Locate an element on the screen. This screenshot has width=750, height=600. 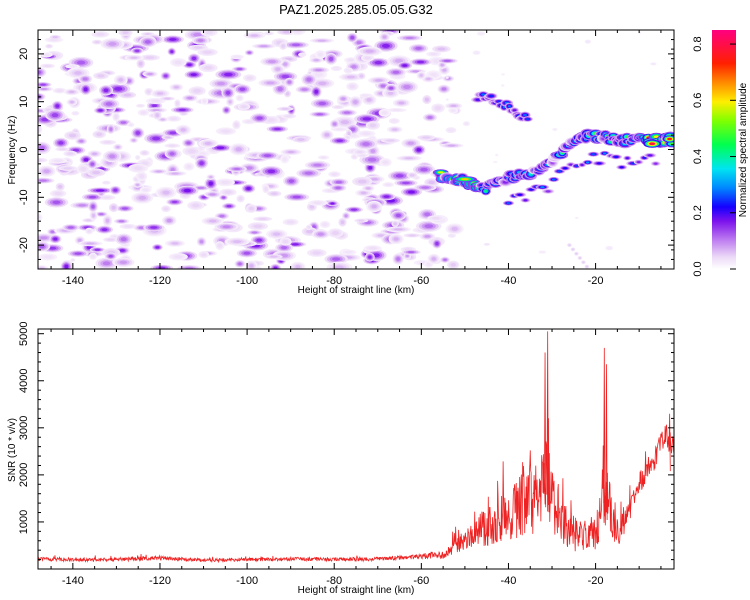
x-tick-label: -40 is located at coordinates (509, 581).